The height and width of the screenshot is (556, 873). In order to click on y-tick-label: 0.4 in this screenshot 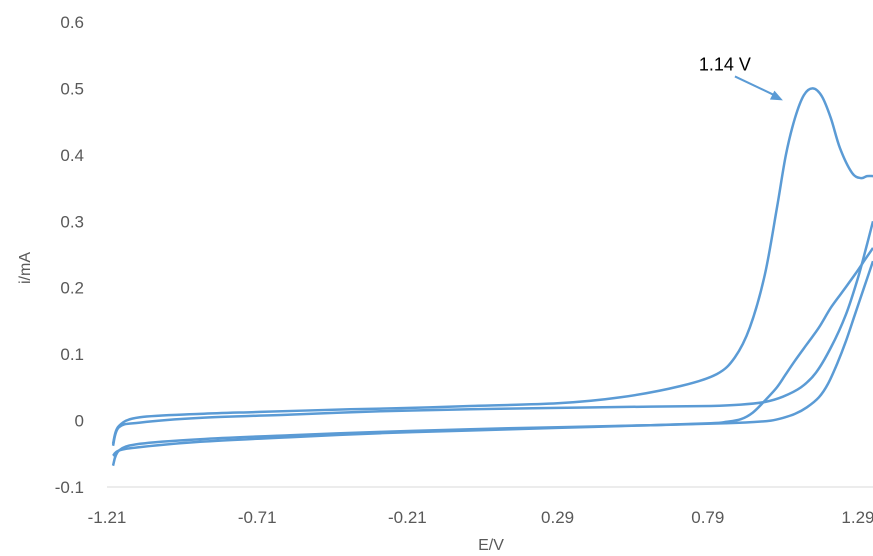, I will do `click(72, 155)`.